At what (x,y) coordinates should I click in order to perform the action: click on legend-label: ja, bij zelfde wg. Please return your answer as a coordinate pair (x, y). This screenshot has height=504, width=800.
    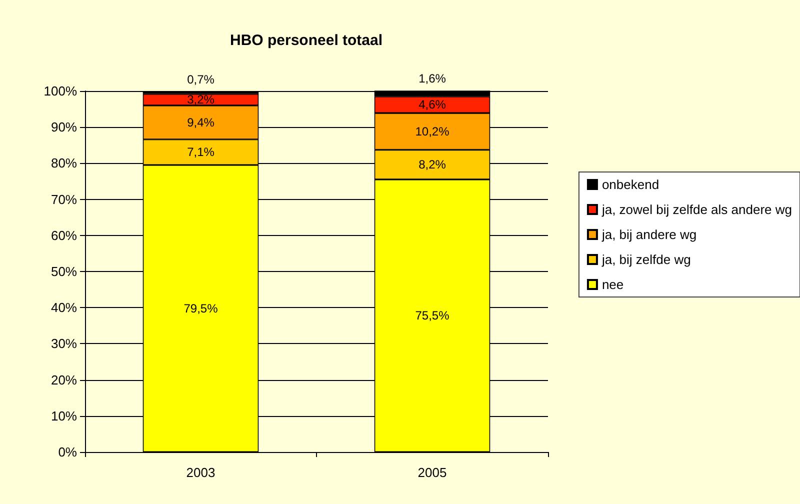
    Looking at the image, I should click on (645, 259).